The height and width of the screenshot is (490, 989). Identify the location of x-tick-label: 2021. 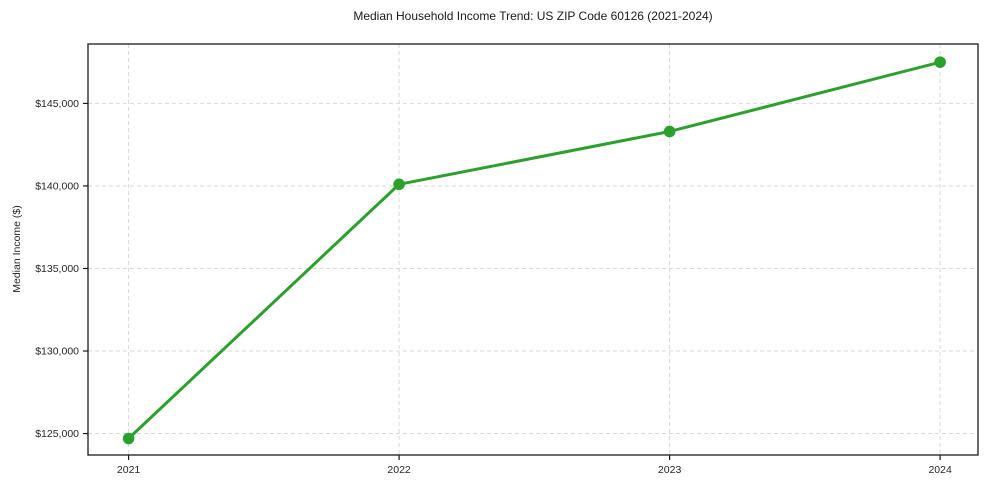
(129, 470).